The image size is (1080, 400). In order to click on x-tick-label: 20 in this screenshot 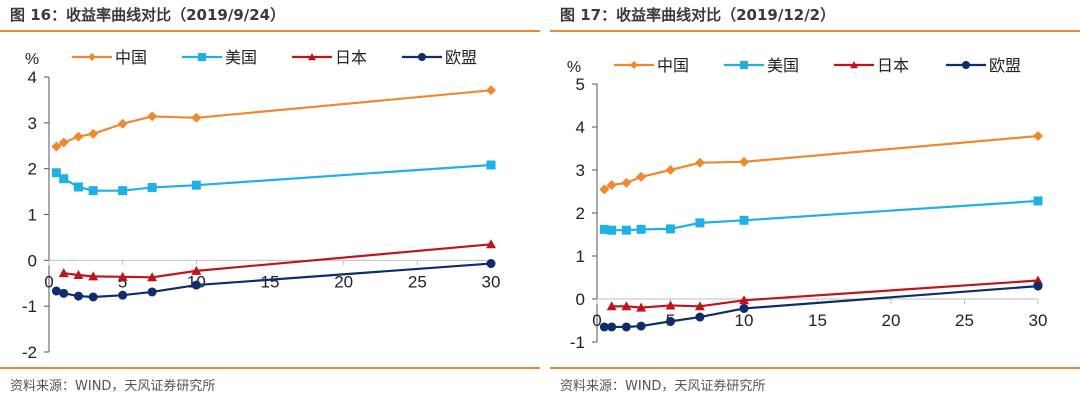, I will do `click(343, 281)`.